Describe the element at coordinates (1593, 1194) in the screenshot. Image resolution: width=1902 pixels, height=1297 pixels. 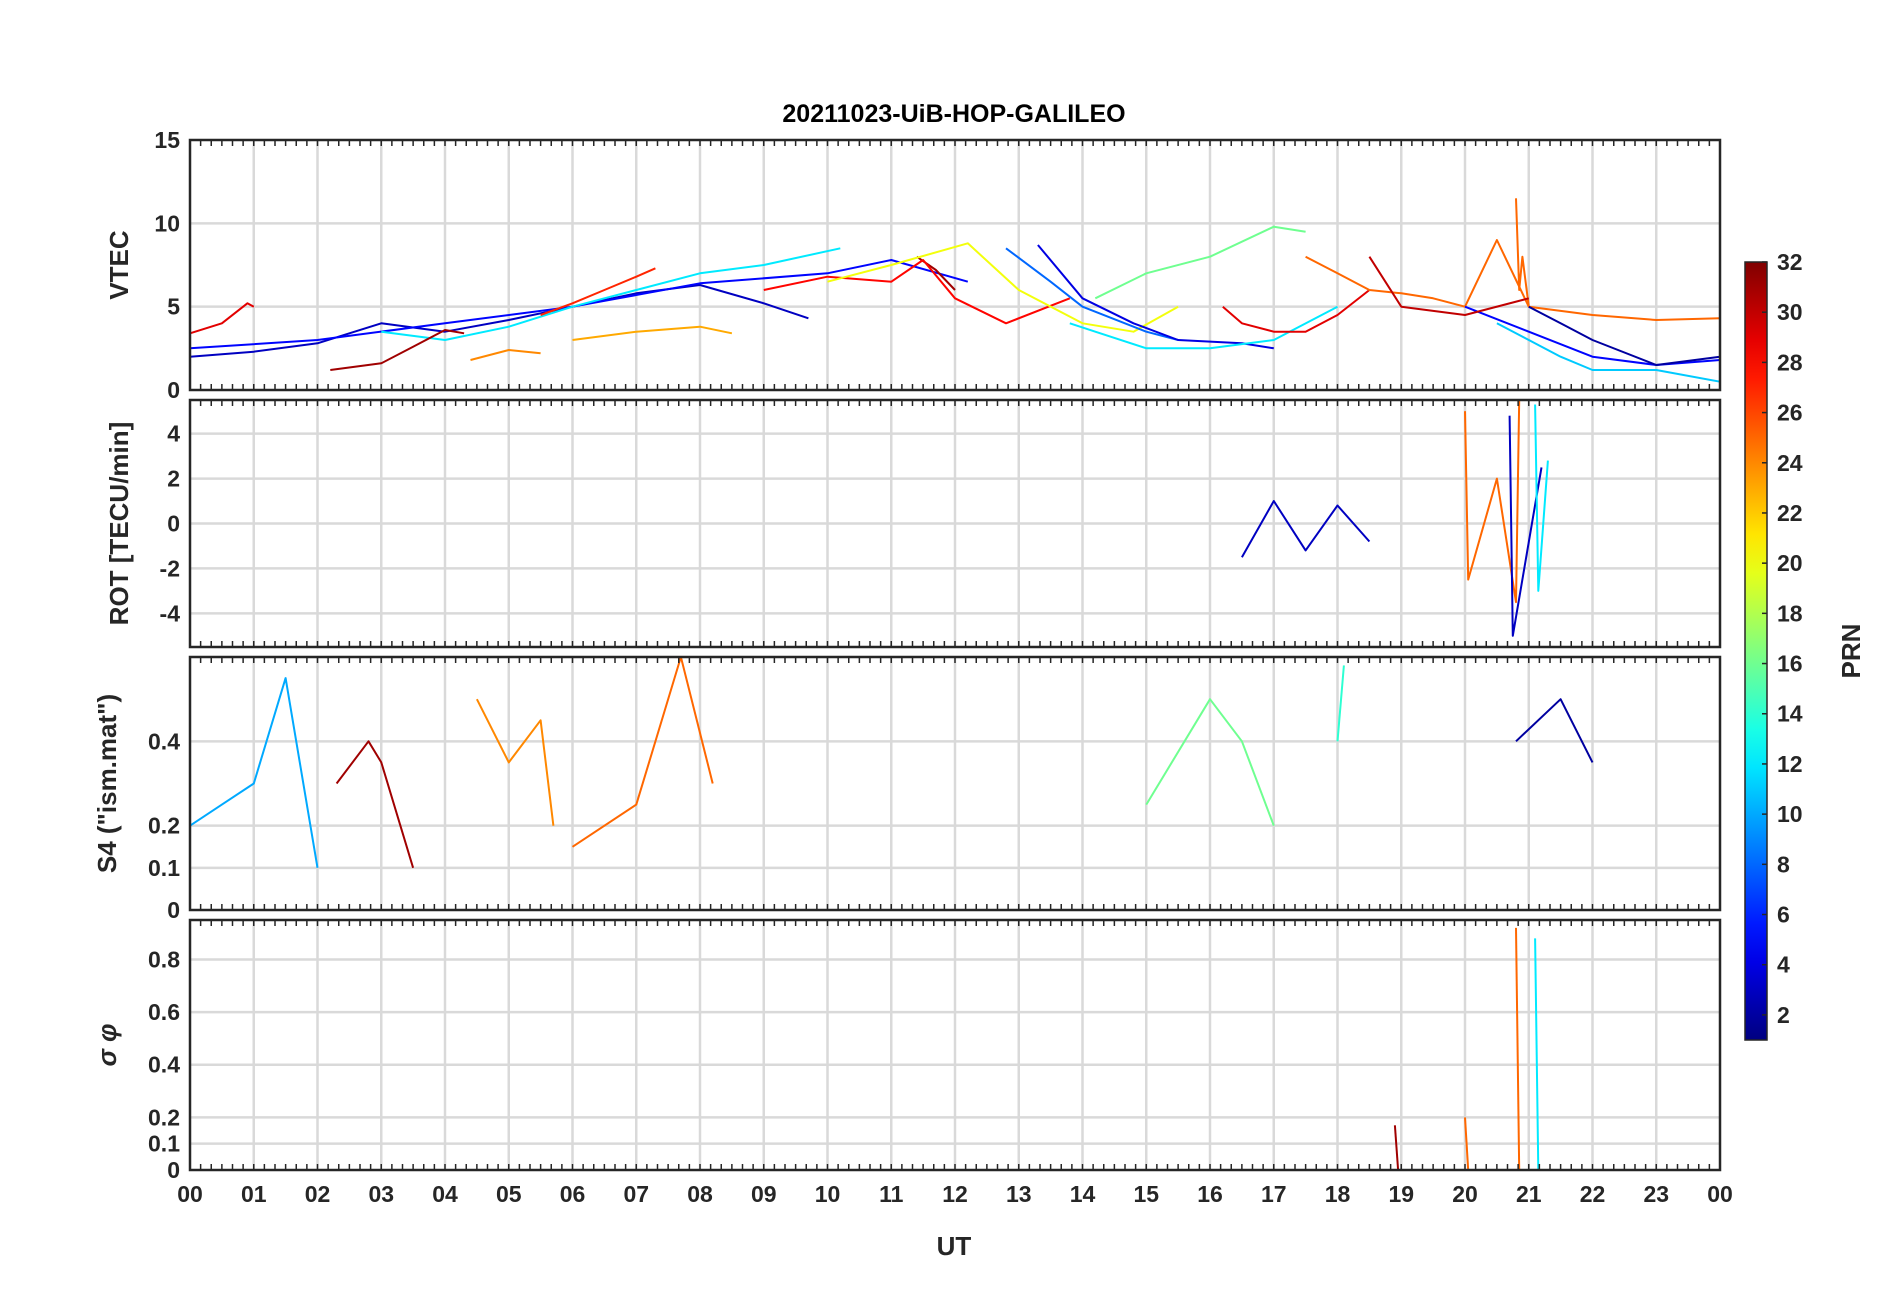
I see `x-tick-label: 22` at that location.